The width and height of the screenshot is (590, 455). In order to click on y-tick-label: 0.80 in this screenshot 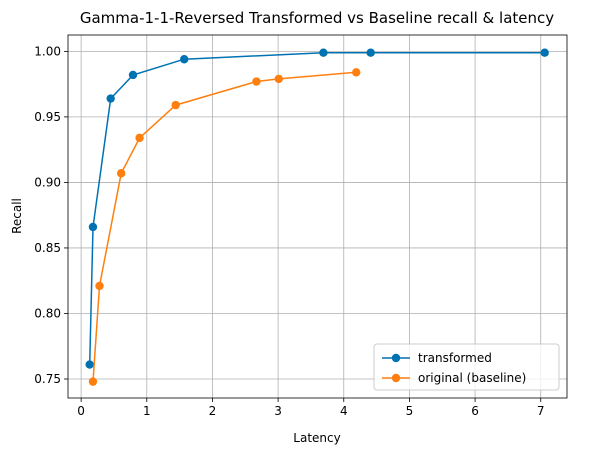, I will do `click(47, 313)`.